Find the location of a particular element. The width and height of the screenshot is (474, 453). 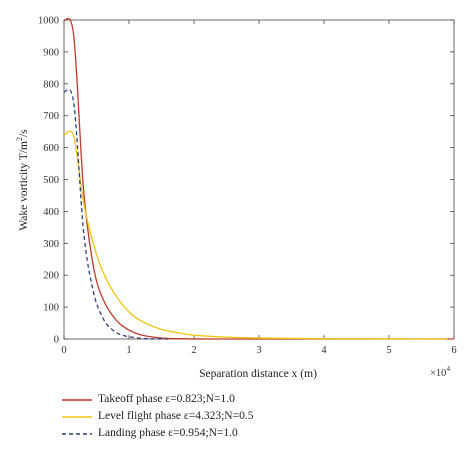

legend-label-takeoff: Takeoff phase ε=0.823;N=1.0 is located at coordinates (166, 399).